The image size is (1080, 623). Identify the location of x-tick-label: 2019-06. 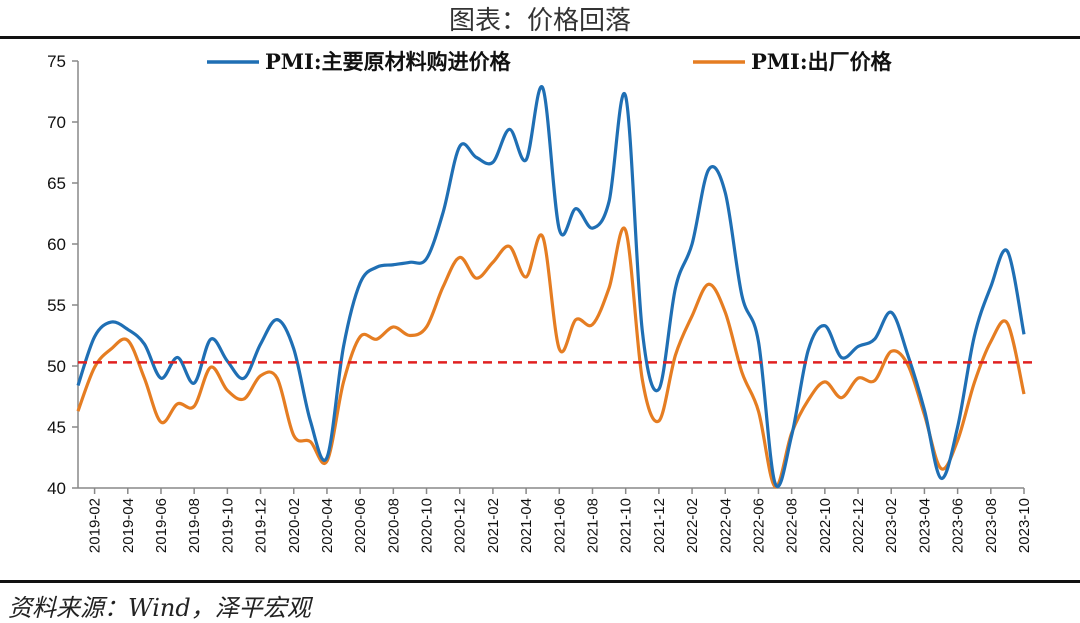
(161, 525).